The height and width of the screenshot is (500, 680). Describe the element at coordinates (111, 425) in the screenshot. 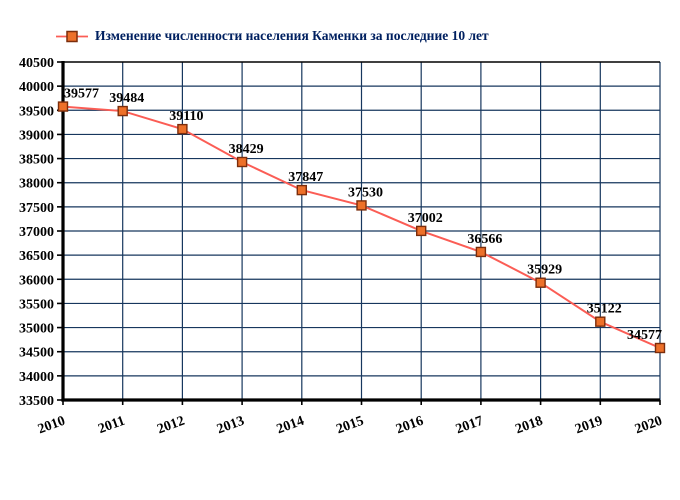

I see `x-axis-tick-label: 2011` at that location.